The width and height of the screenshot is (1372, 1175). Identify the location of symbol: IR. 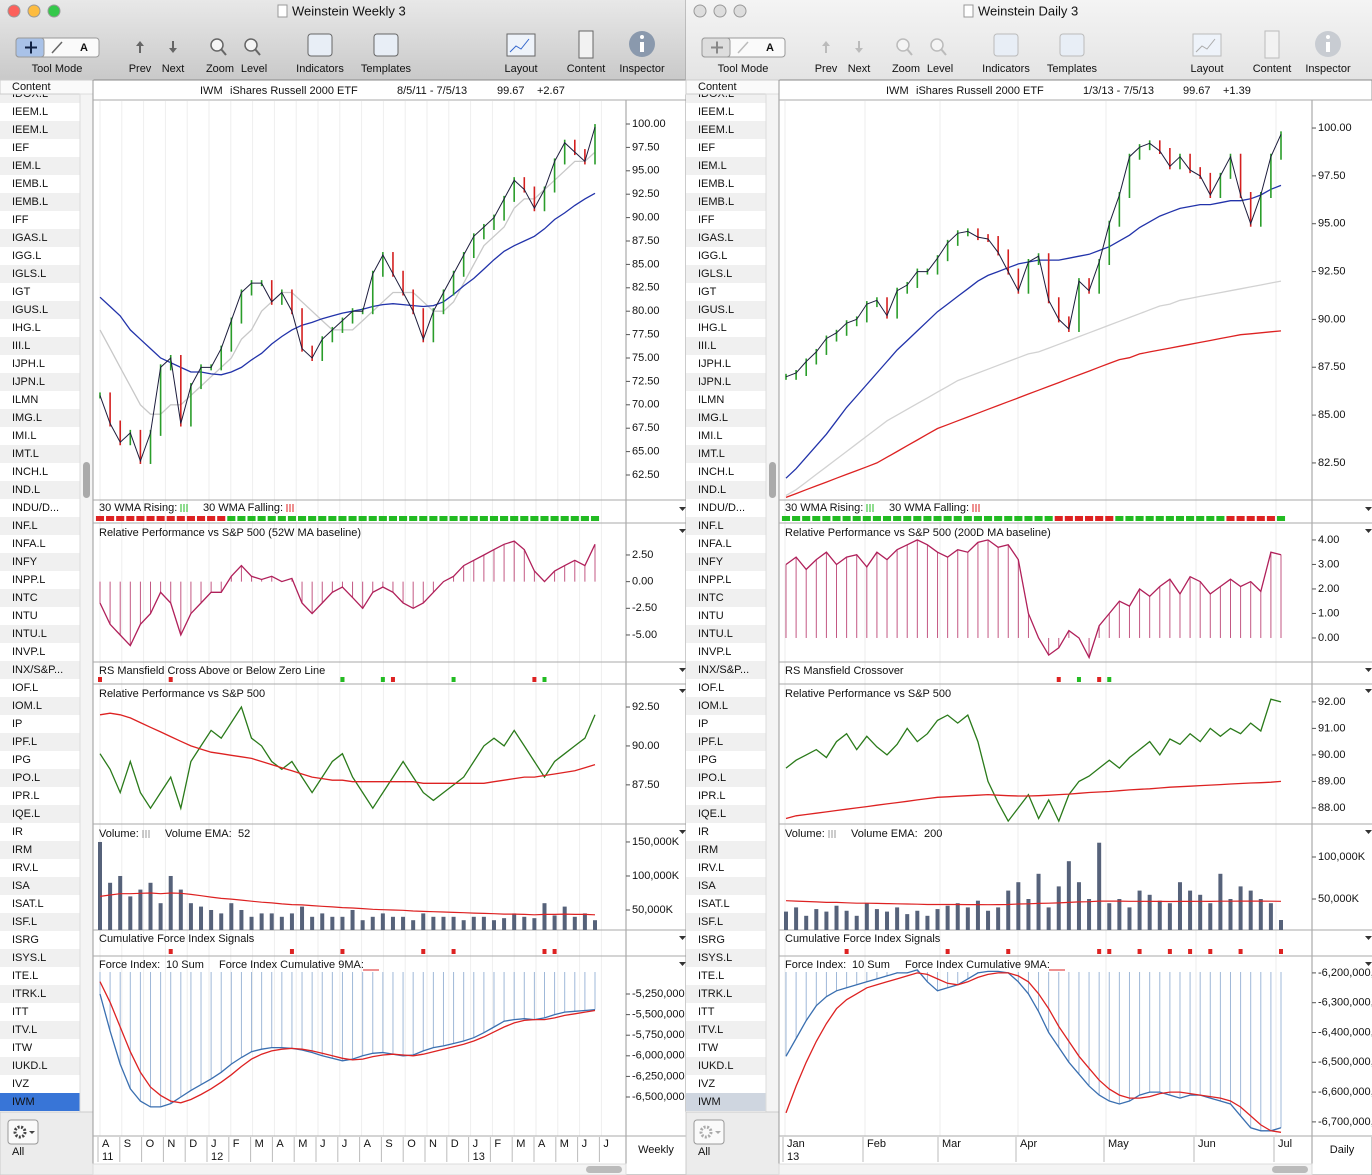
(17, 832).